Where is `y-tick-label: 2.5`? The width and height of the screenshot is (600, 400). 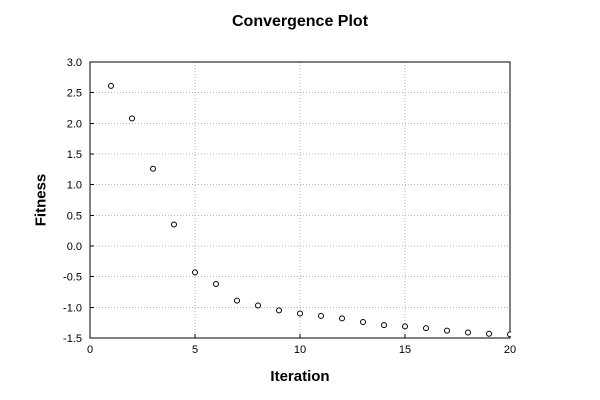
y-tick-label: 2.5 is located at coordinates (74, 94).